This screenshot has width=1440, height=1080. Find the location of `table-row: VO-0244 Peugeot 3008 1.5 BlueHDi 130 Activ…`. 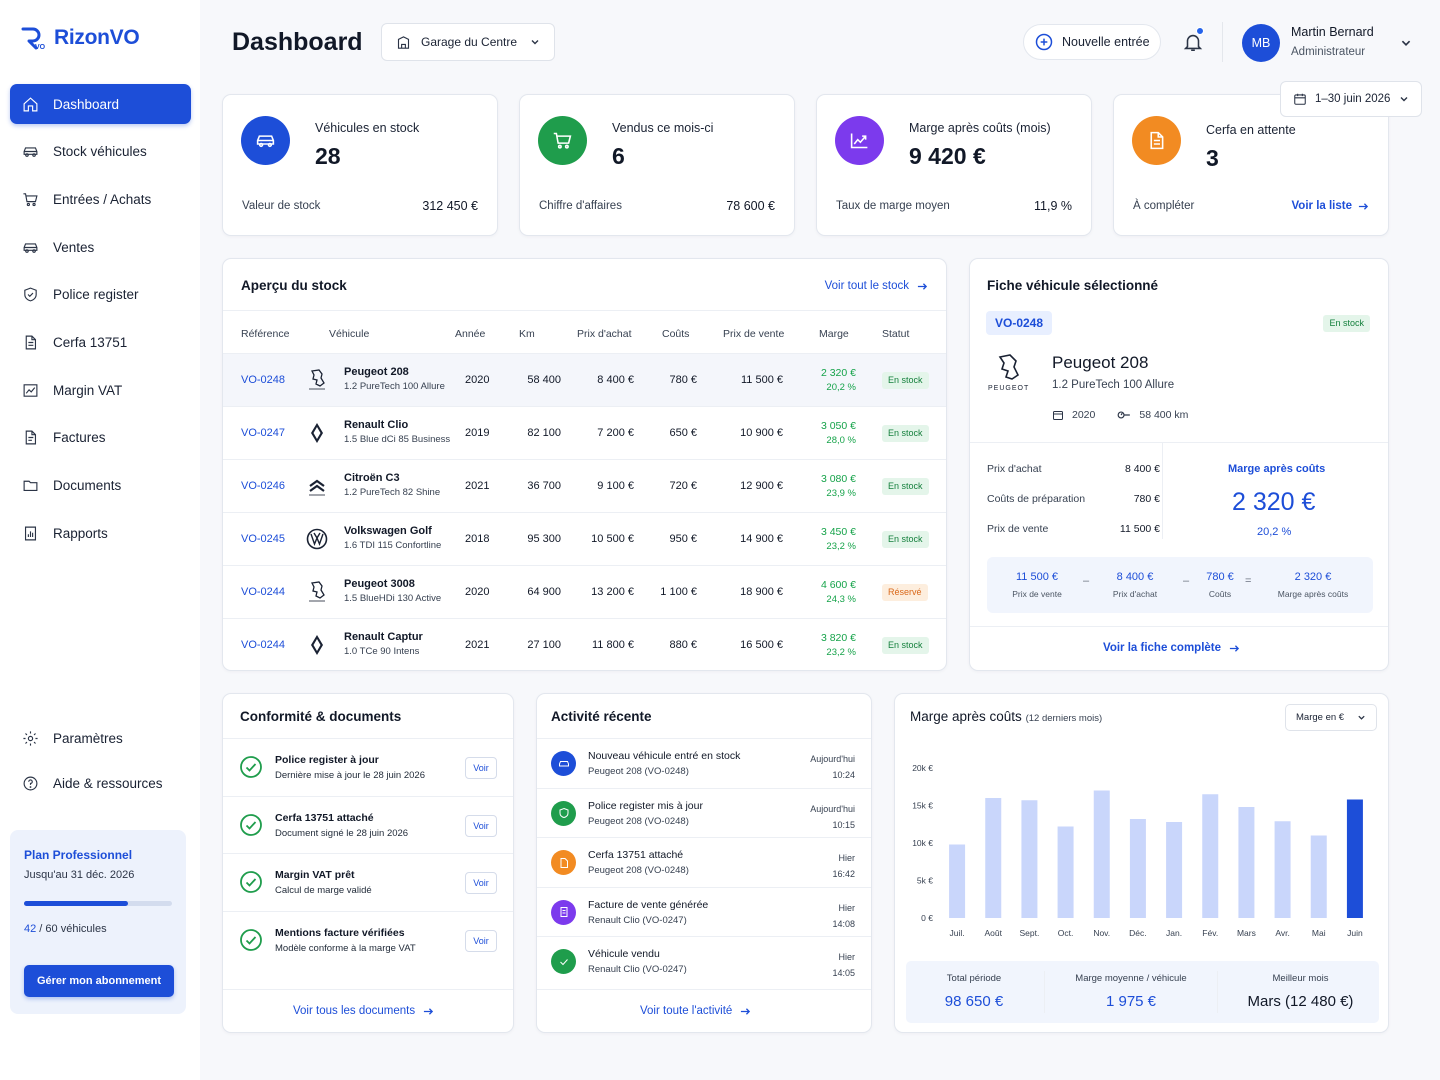

table-row: VO-0244 Peugeot 3008 1.5 BlueHDi 130 Activ… is located at coordinates (584, 591).